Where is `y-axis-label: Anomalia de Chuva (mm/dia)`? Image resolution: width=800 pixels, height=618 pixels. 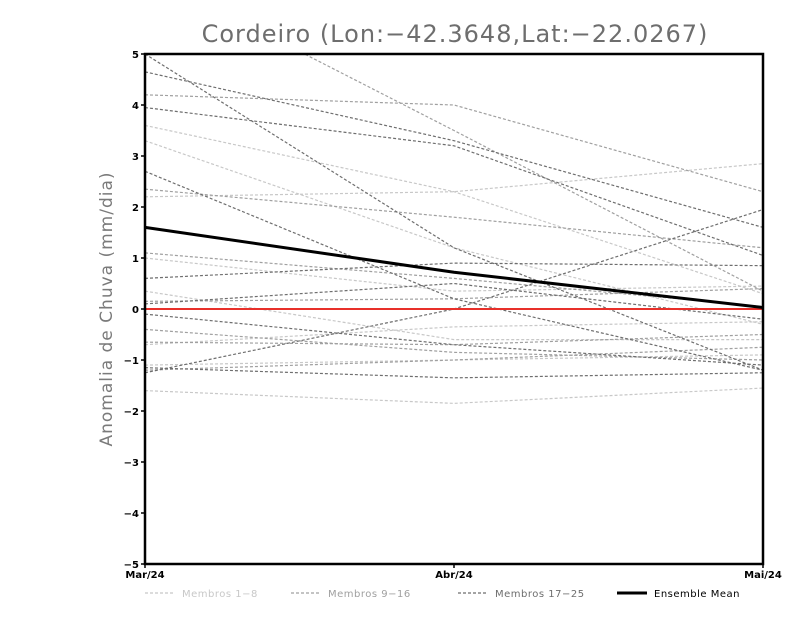 y-axis-label: Anomalia de Chuva (mm/dia) is located at coordinates (107, 308).